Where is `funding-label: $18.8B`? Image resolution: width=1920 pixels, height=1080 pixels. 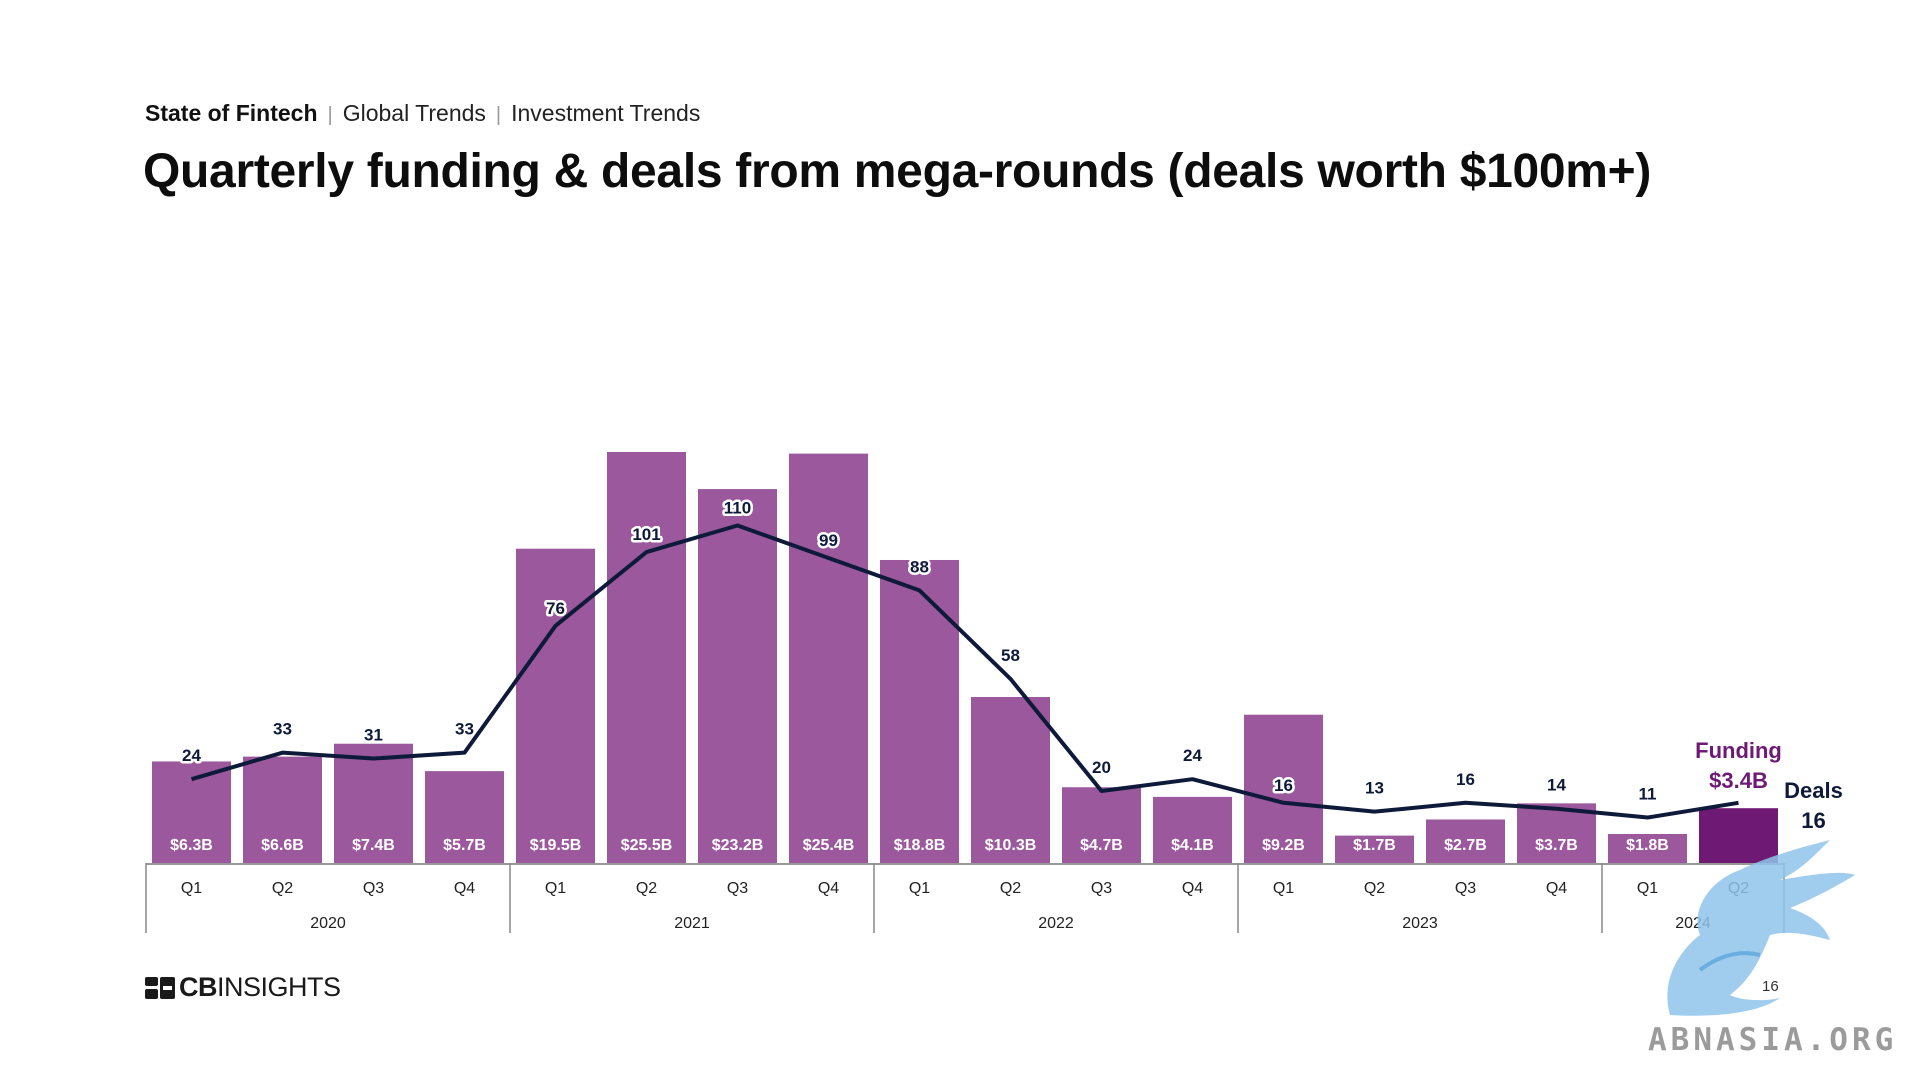 funding-label: $18.8B is located at coordinates (920, 845).